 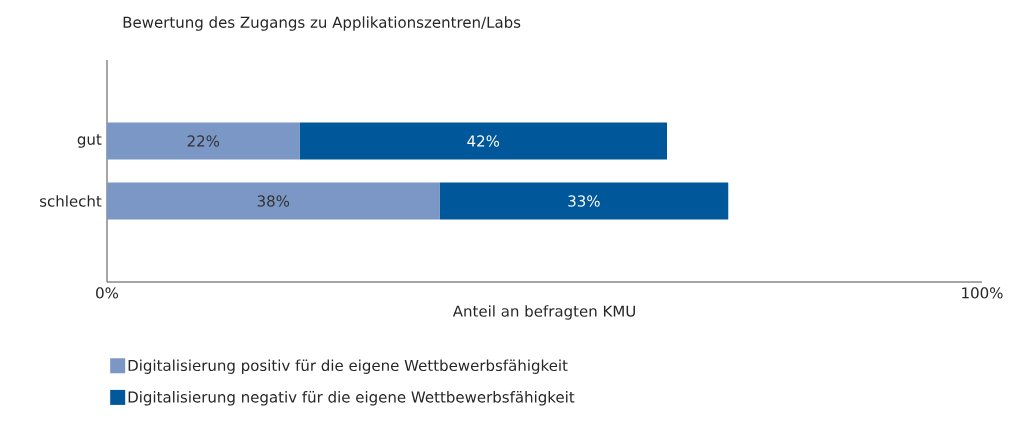 I want to click on x-tick-label: 0%, so click(x=107, y=293).